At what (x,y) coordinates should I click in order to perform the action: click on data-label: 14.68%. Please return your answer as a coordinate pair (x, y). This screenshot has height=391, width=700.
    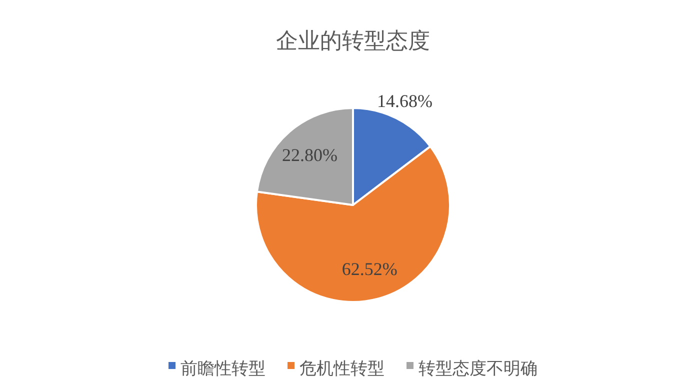
    Looking at the image, I should click on (405, 100).